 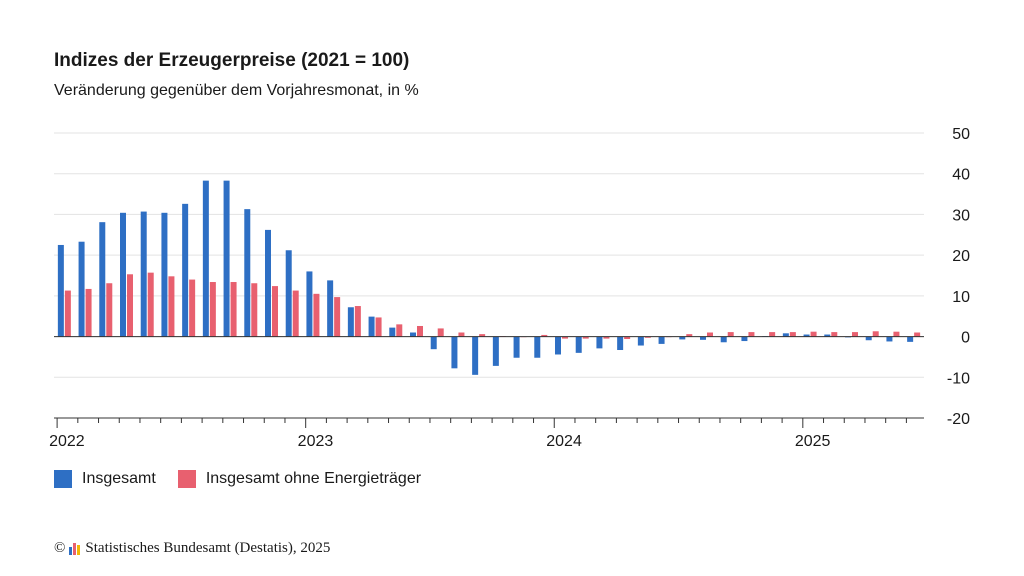 I want to click on legend-label-insgesamt: Insgesamt, so click(x=119, y=478).